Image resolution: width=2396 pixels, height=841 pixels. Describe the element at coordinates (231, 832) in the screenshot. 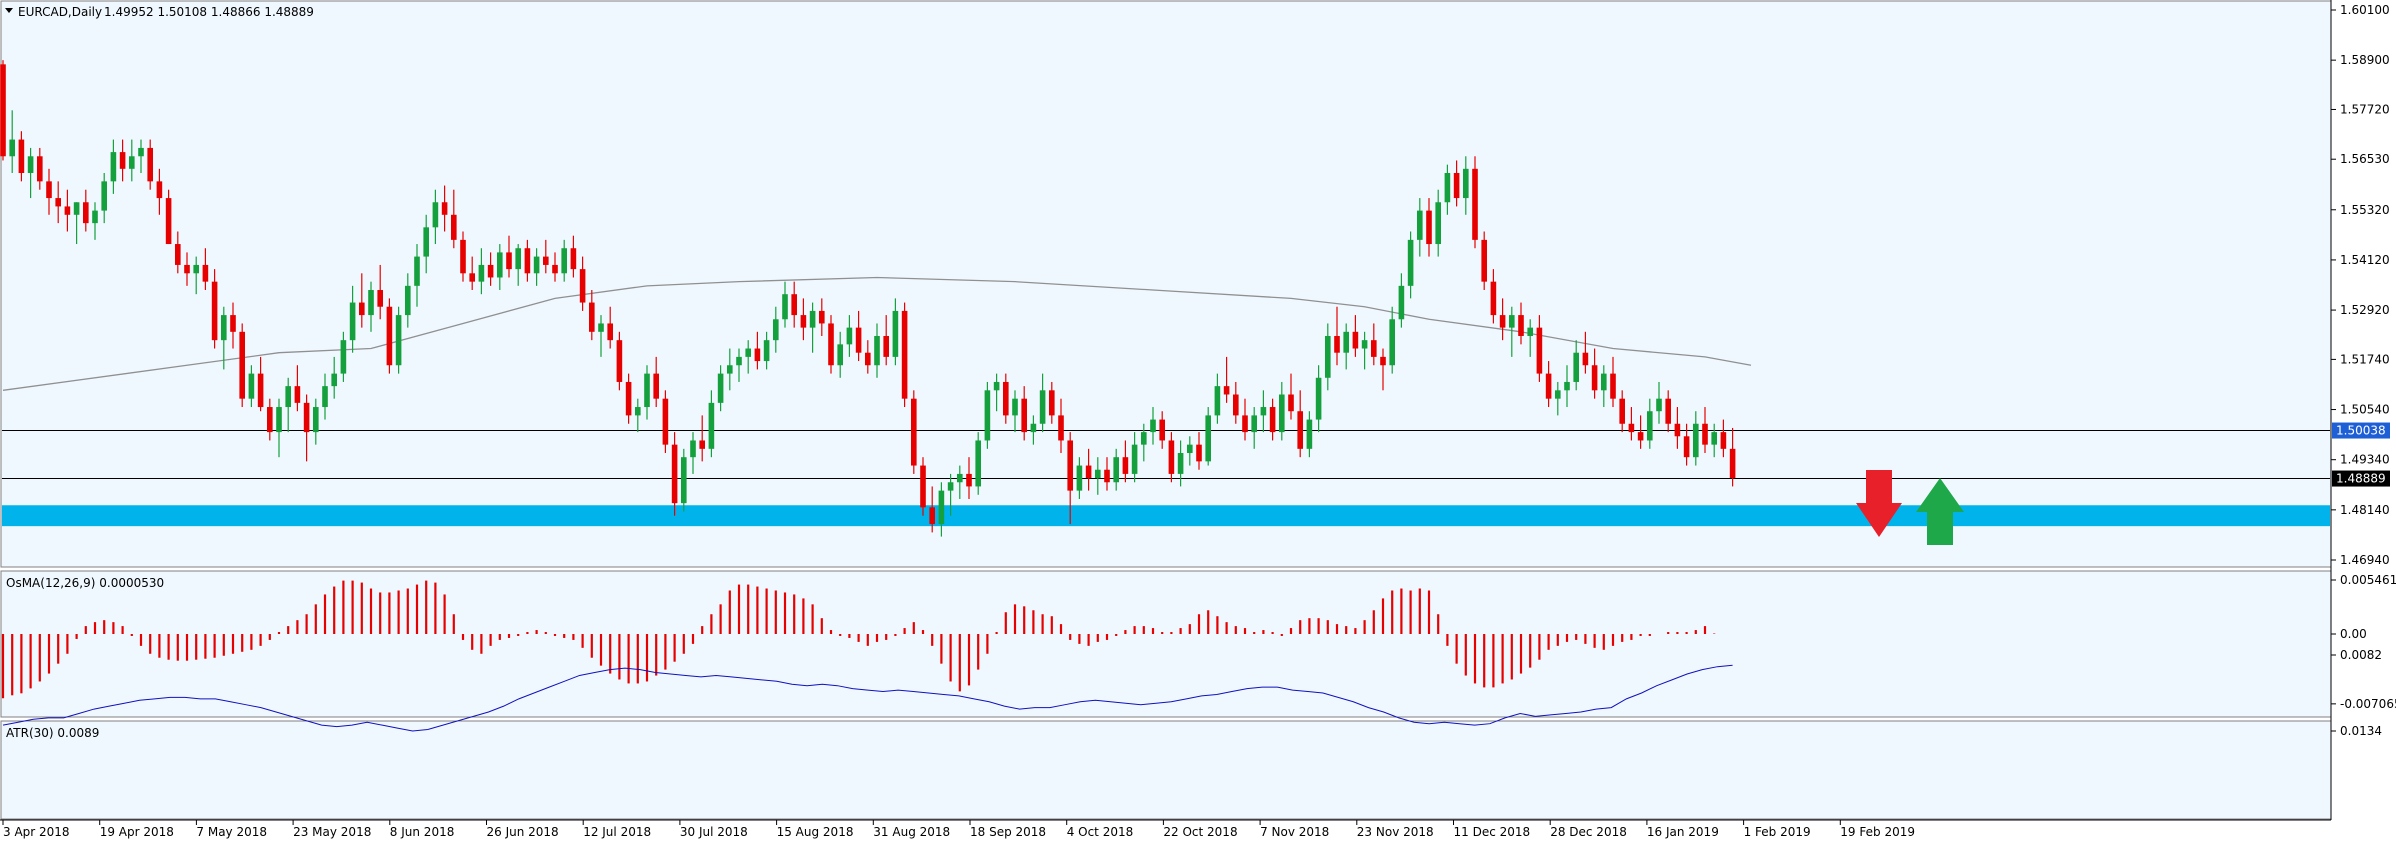

I see `time-tick-label: 7 May 2018` at that location.